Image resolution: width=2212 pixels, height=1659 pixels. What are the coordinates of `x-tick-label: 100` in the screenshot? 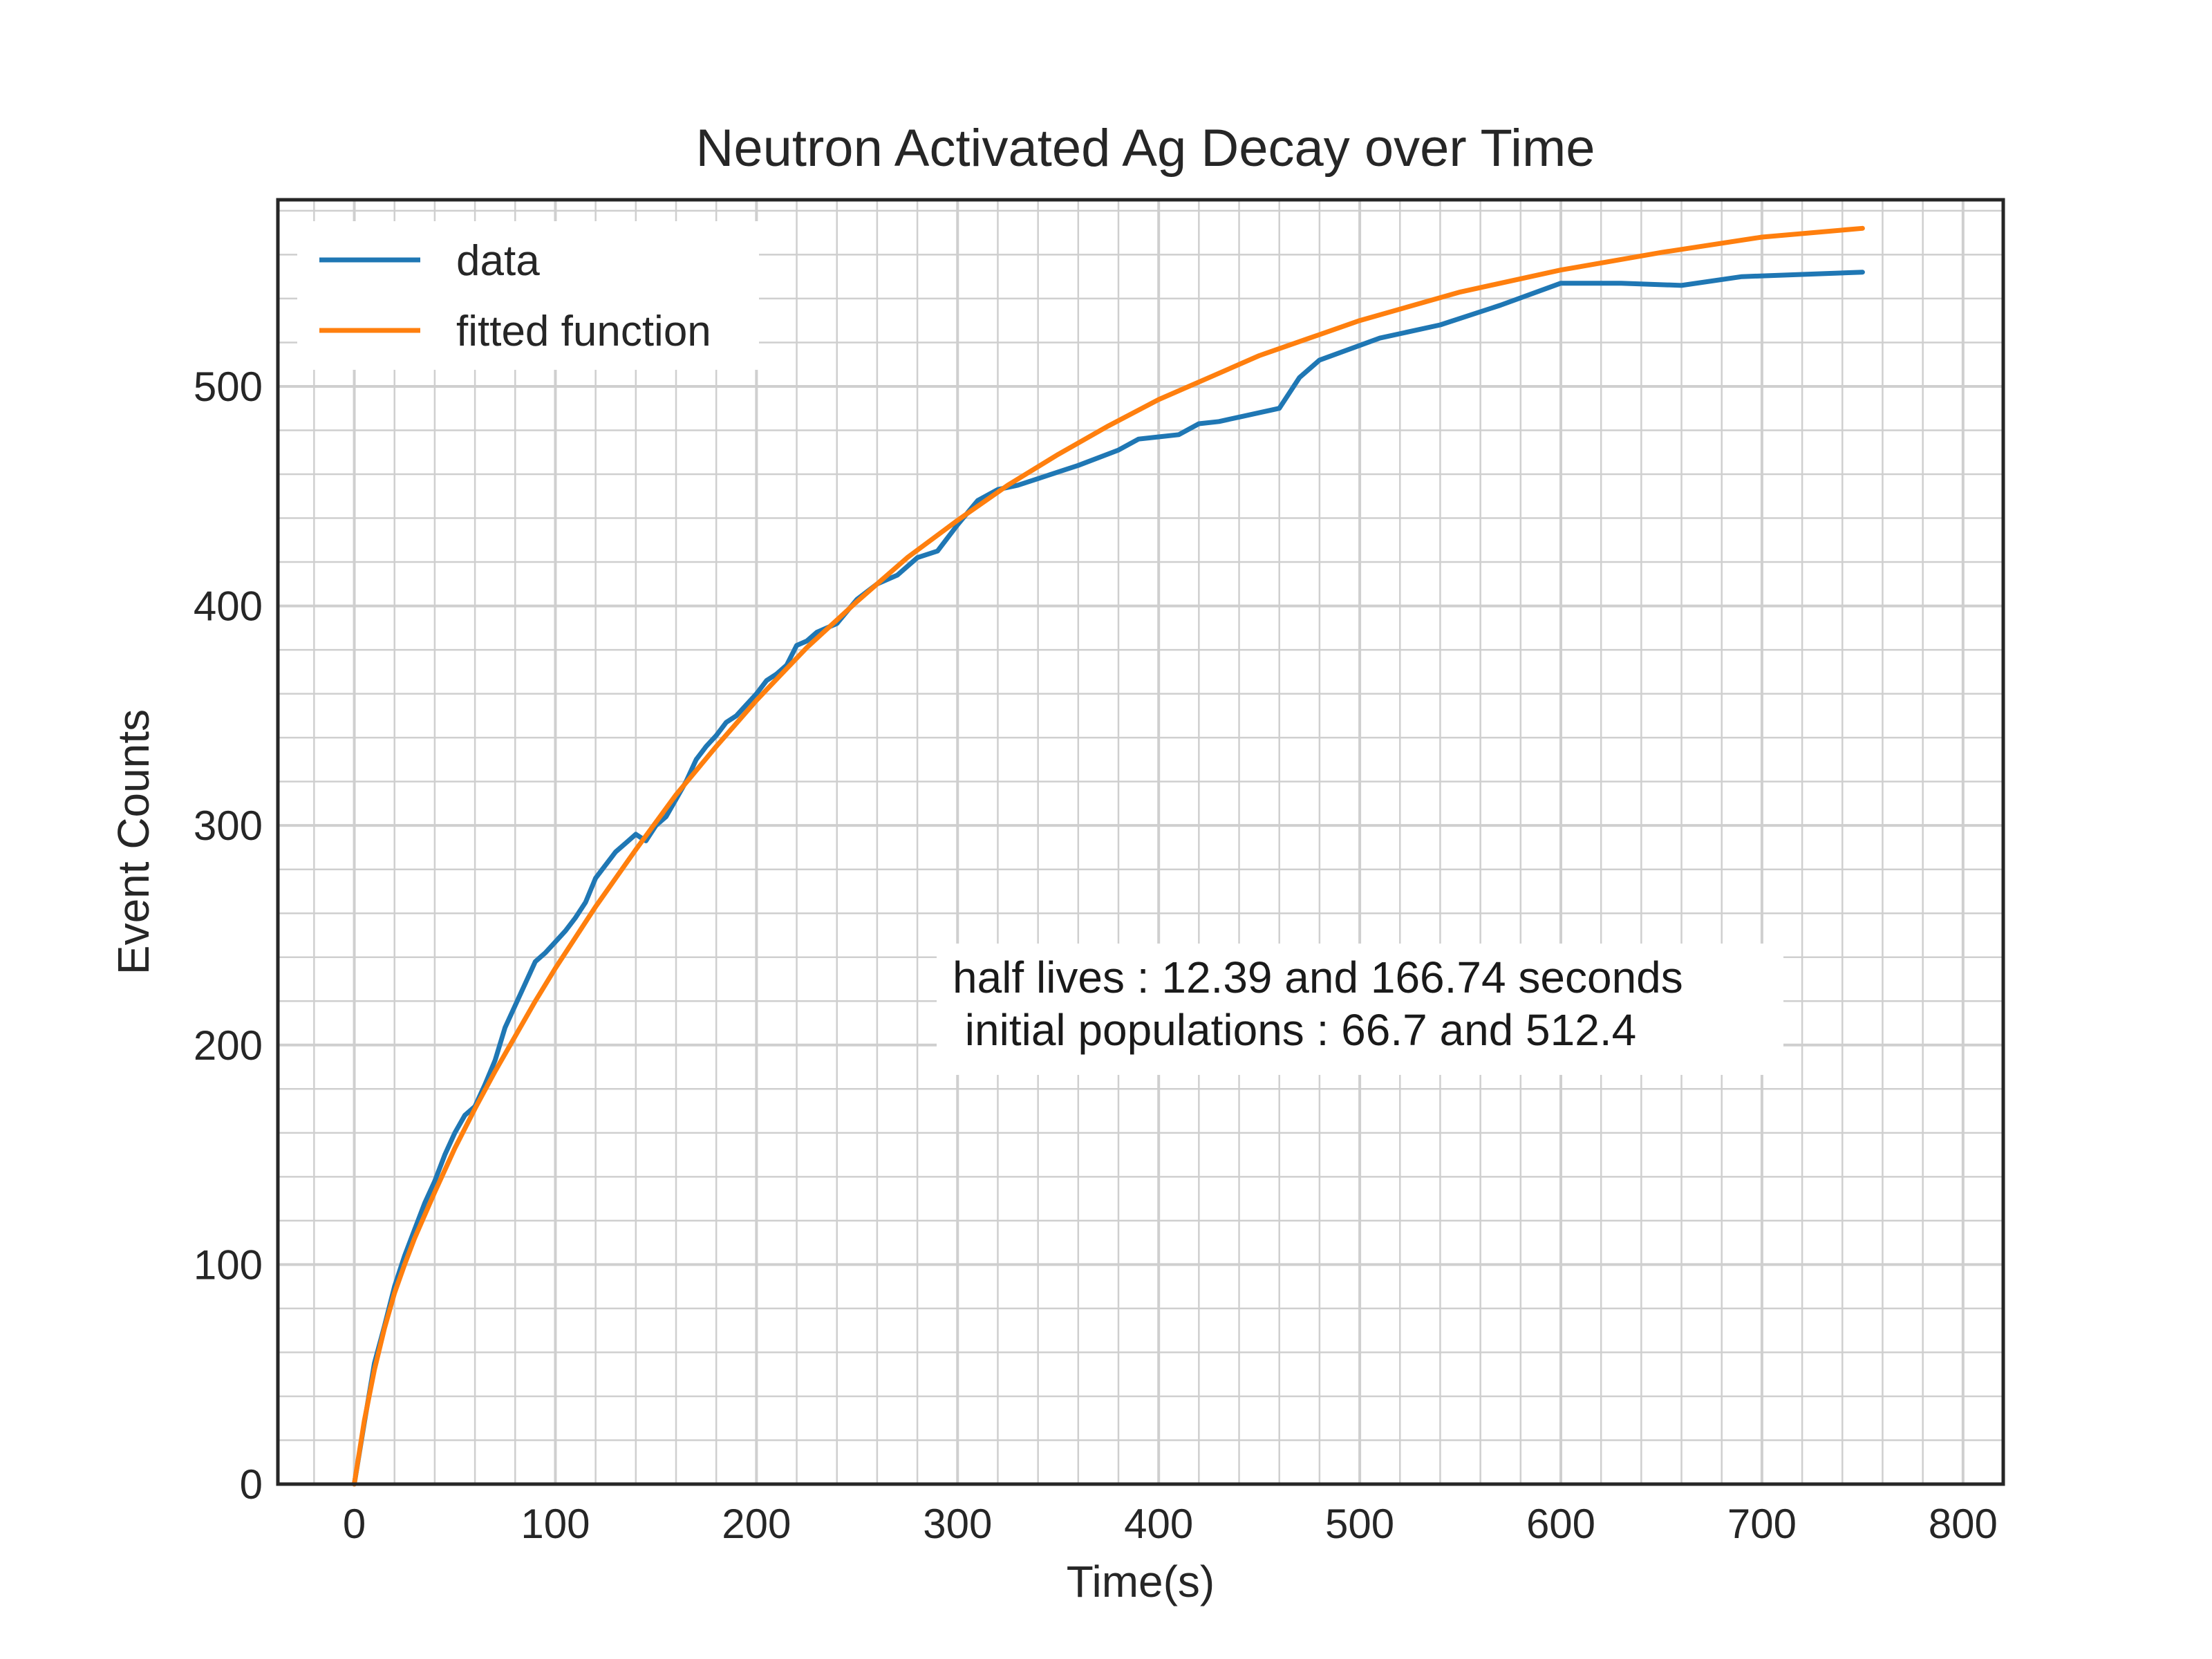 It's located at (555, 1524).